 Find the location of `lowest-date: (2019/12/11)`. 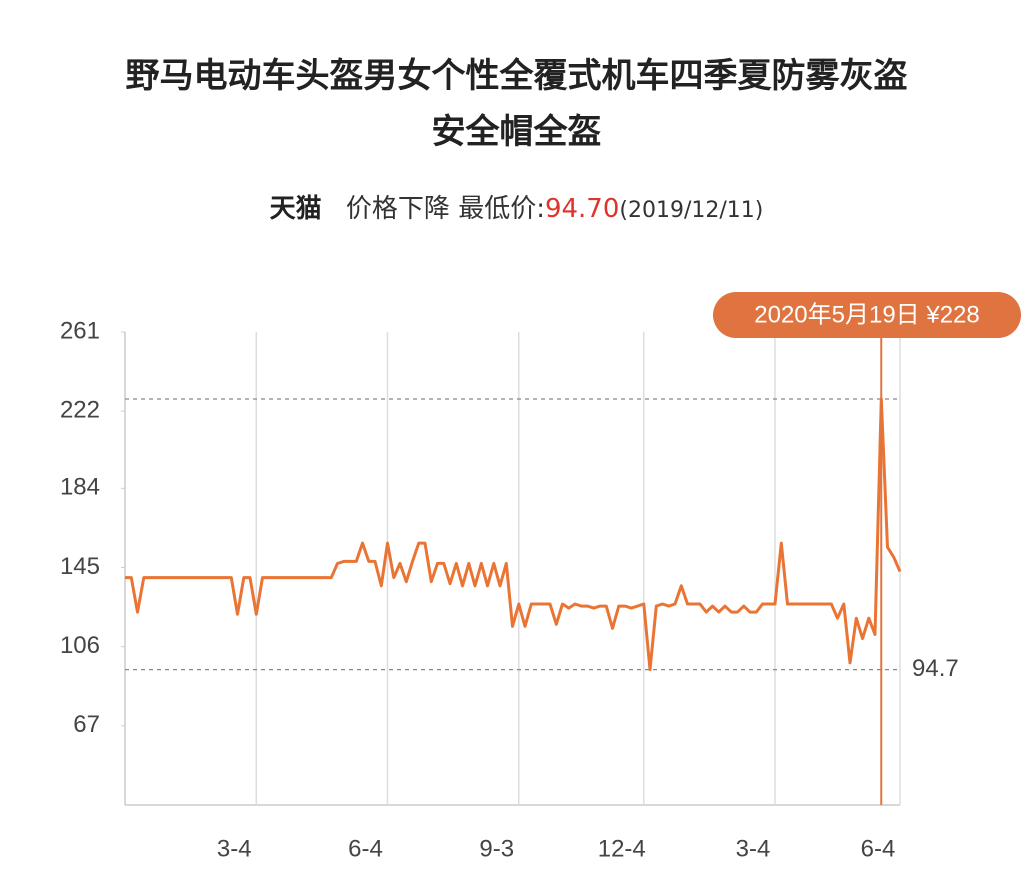

lowest-date: (2019/12/11) is located at coordinates (691, 210).